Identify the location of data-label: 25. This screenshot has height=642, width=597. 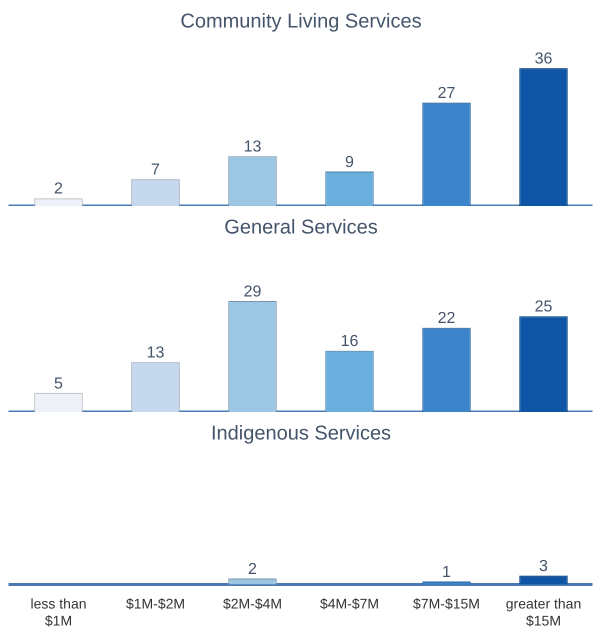
(543, 307).